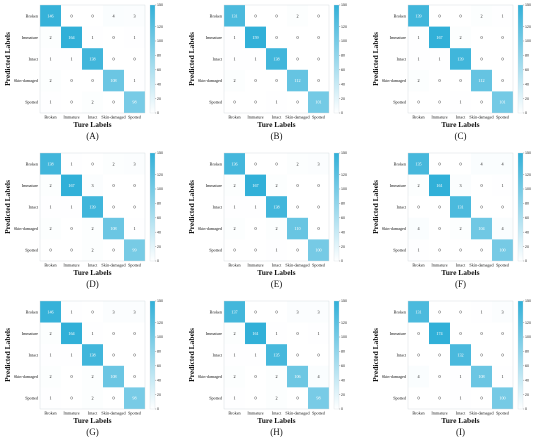 The height and width of the screenshot is (446, 550). I want to click on colorbar-tick-label: 120, so click(160, 323).